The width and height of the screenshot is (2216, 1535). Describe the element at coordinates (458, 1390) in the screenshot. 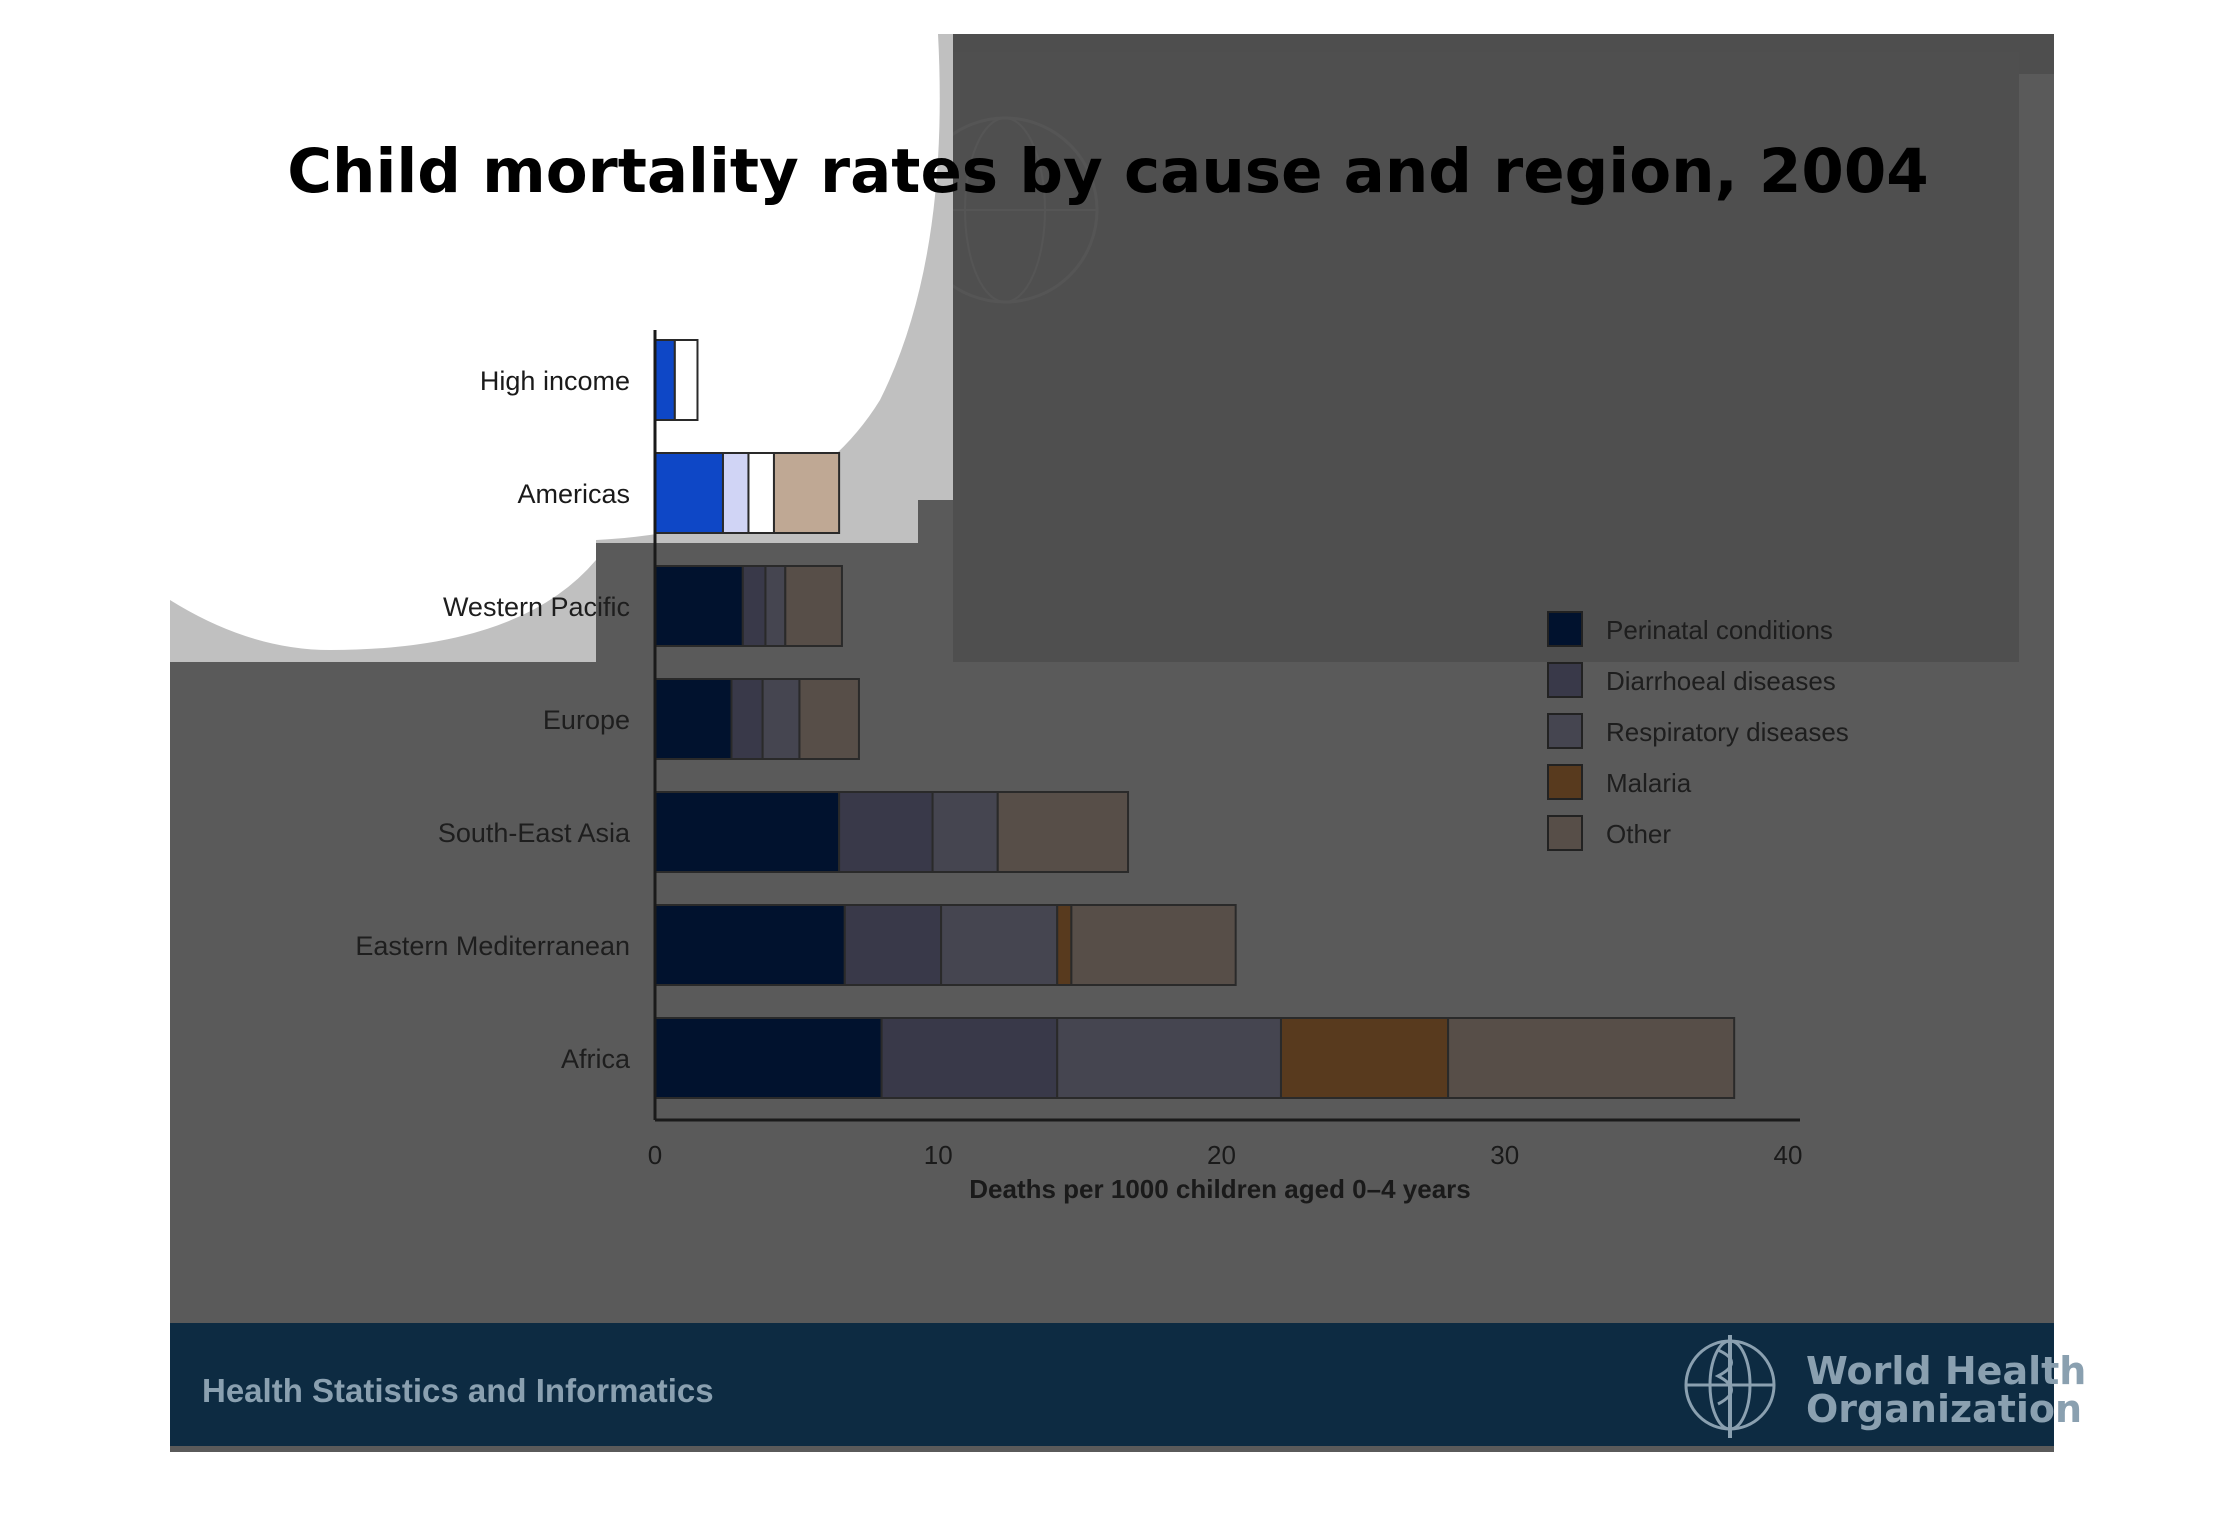

I see `footer-title: Health Statistics and Informatics` at that location.